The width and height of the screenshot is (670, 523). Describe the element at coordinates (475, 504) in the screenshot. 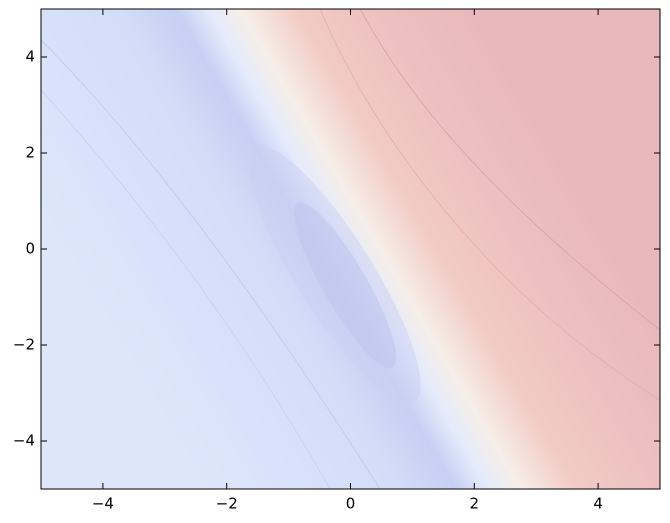

I see `x-tick-label: 2` at that location.